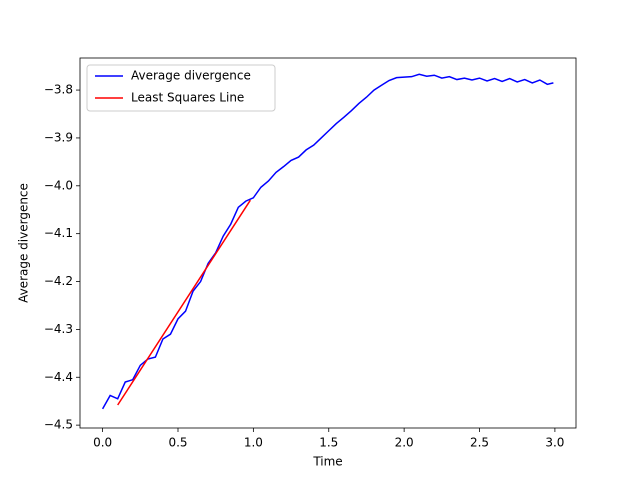  I want to click on y-tick-label: −3.8, so click(58, 90).